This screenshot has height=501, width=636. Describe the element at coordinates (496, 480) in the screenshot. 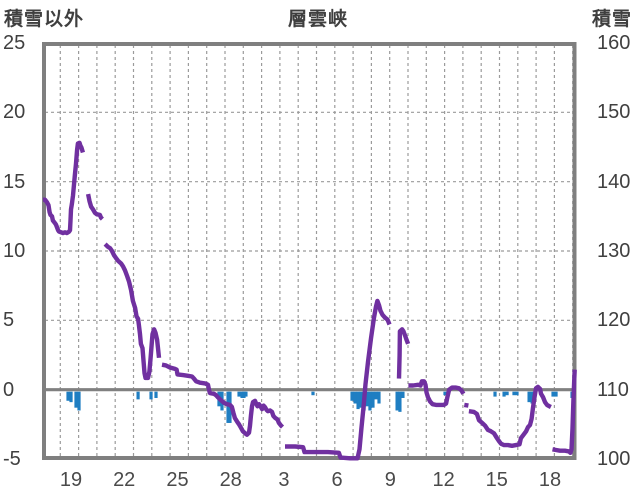

I see `x-axis-tick: 15` at that location.